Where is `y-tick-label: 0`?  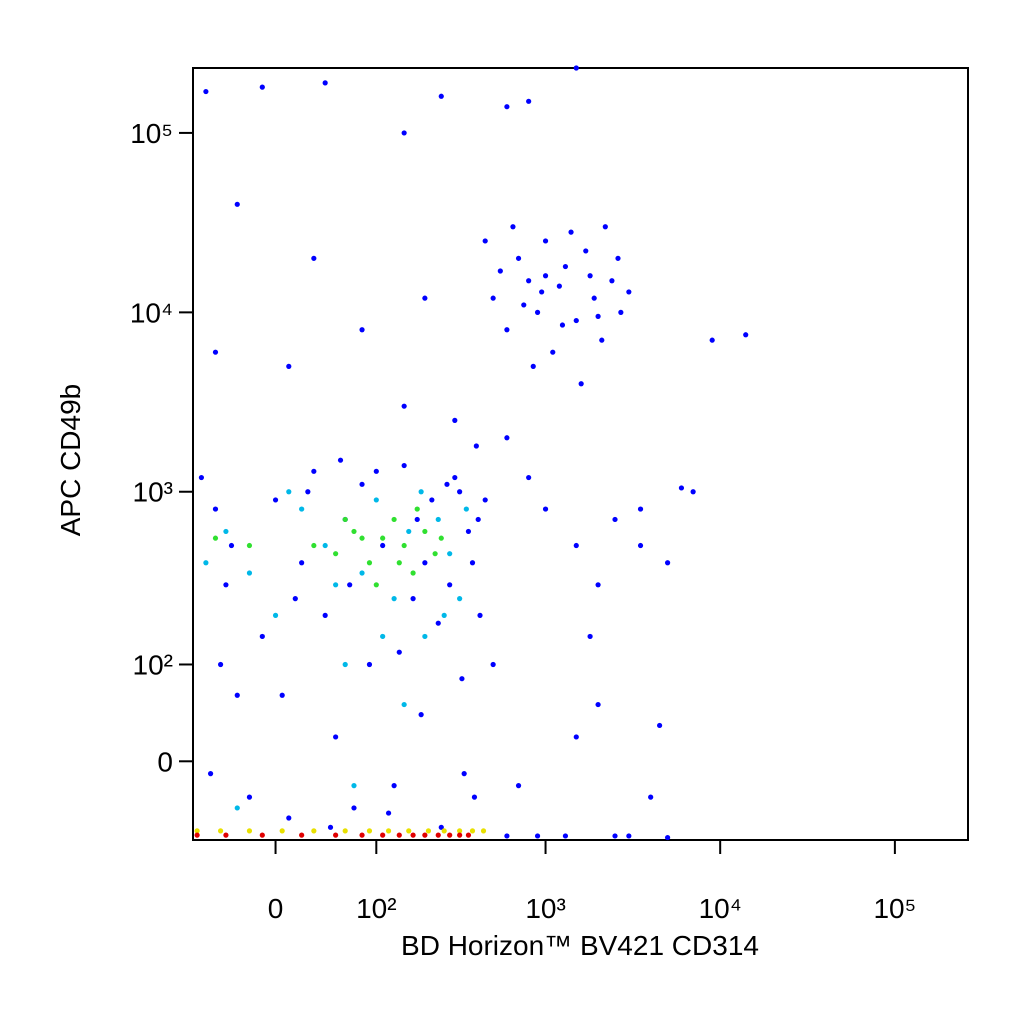
y-tick-label: 0 is located at coordinates (165, 761).